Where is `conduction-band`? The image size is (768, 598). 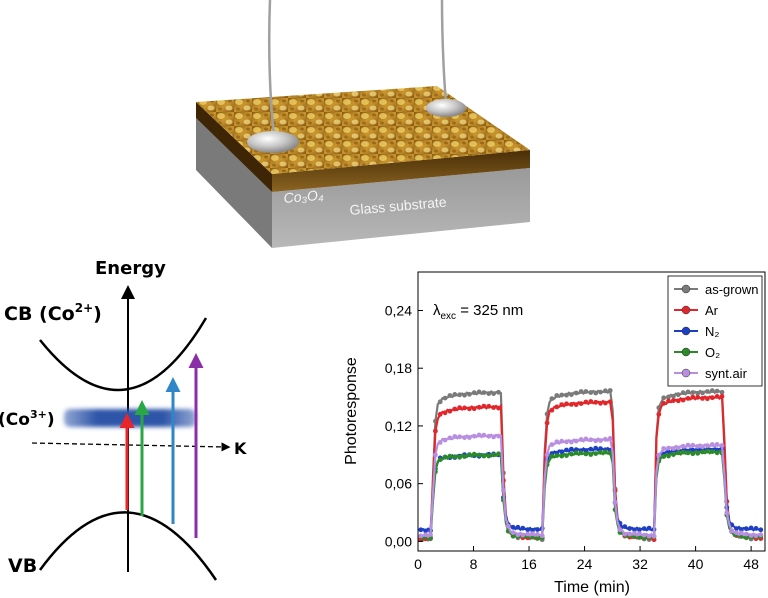 conduction-band is located at coordinates (123, 354).